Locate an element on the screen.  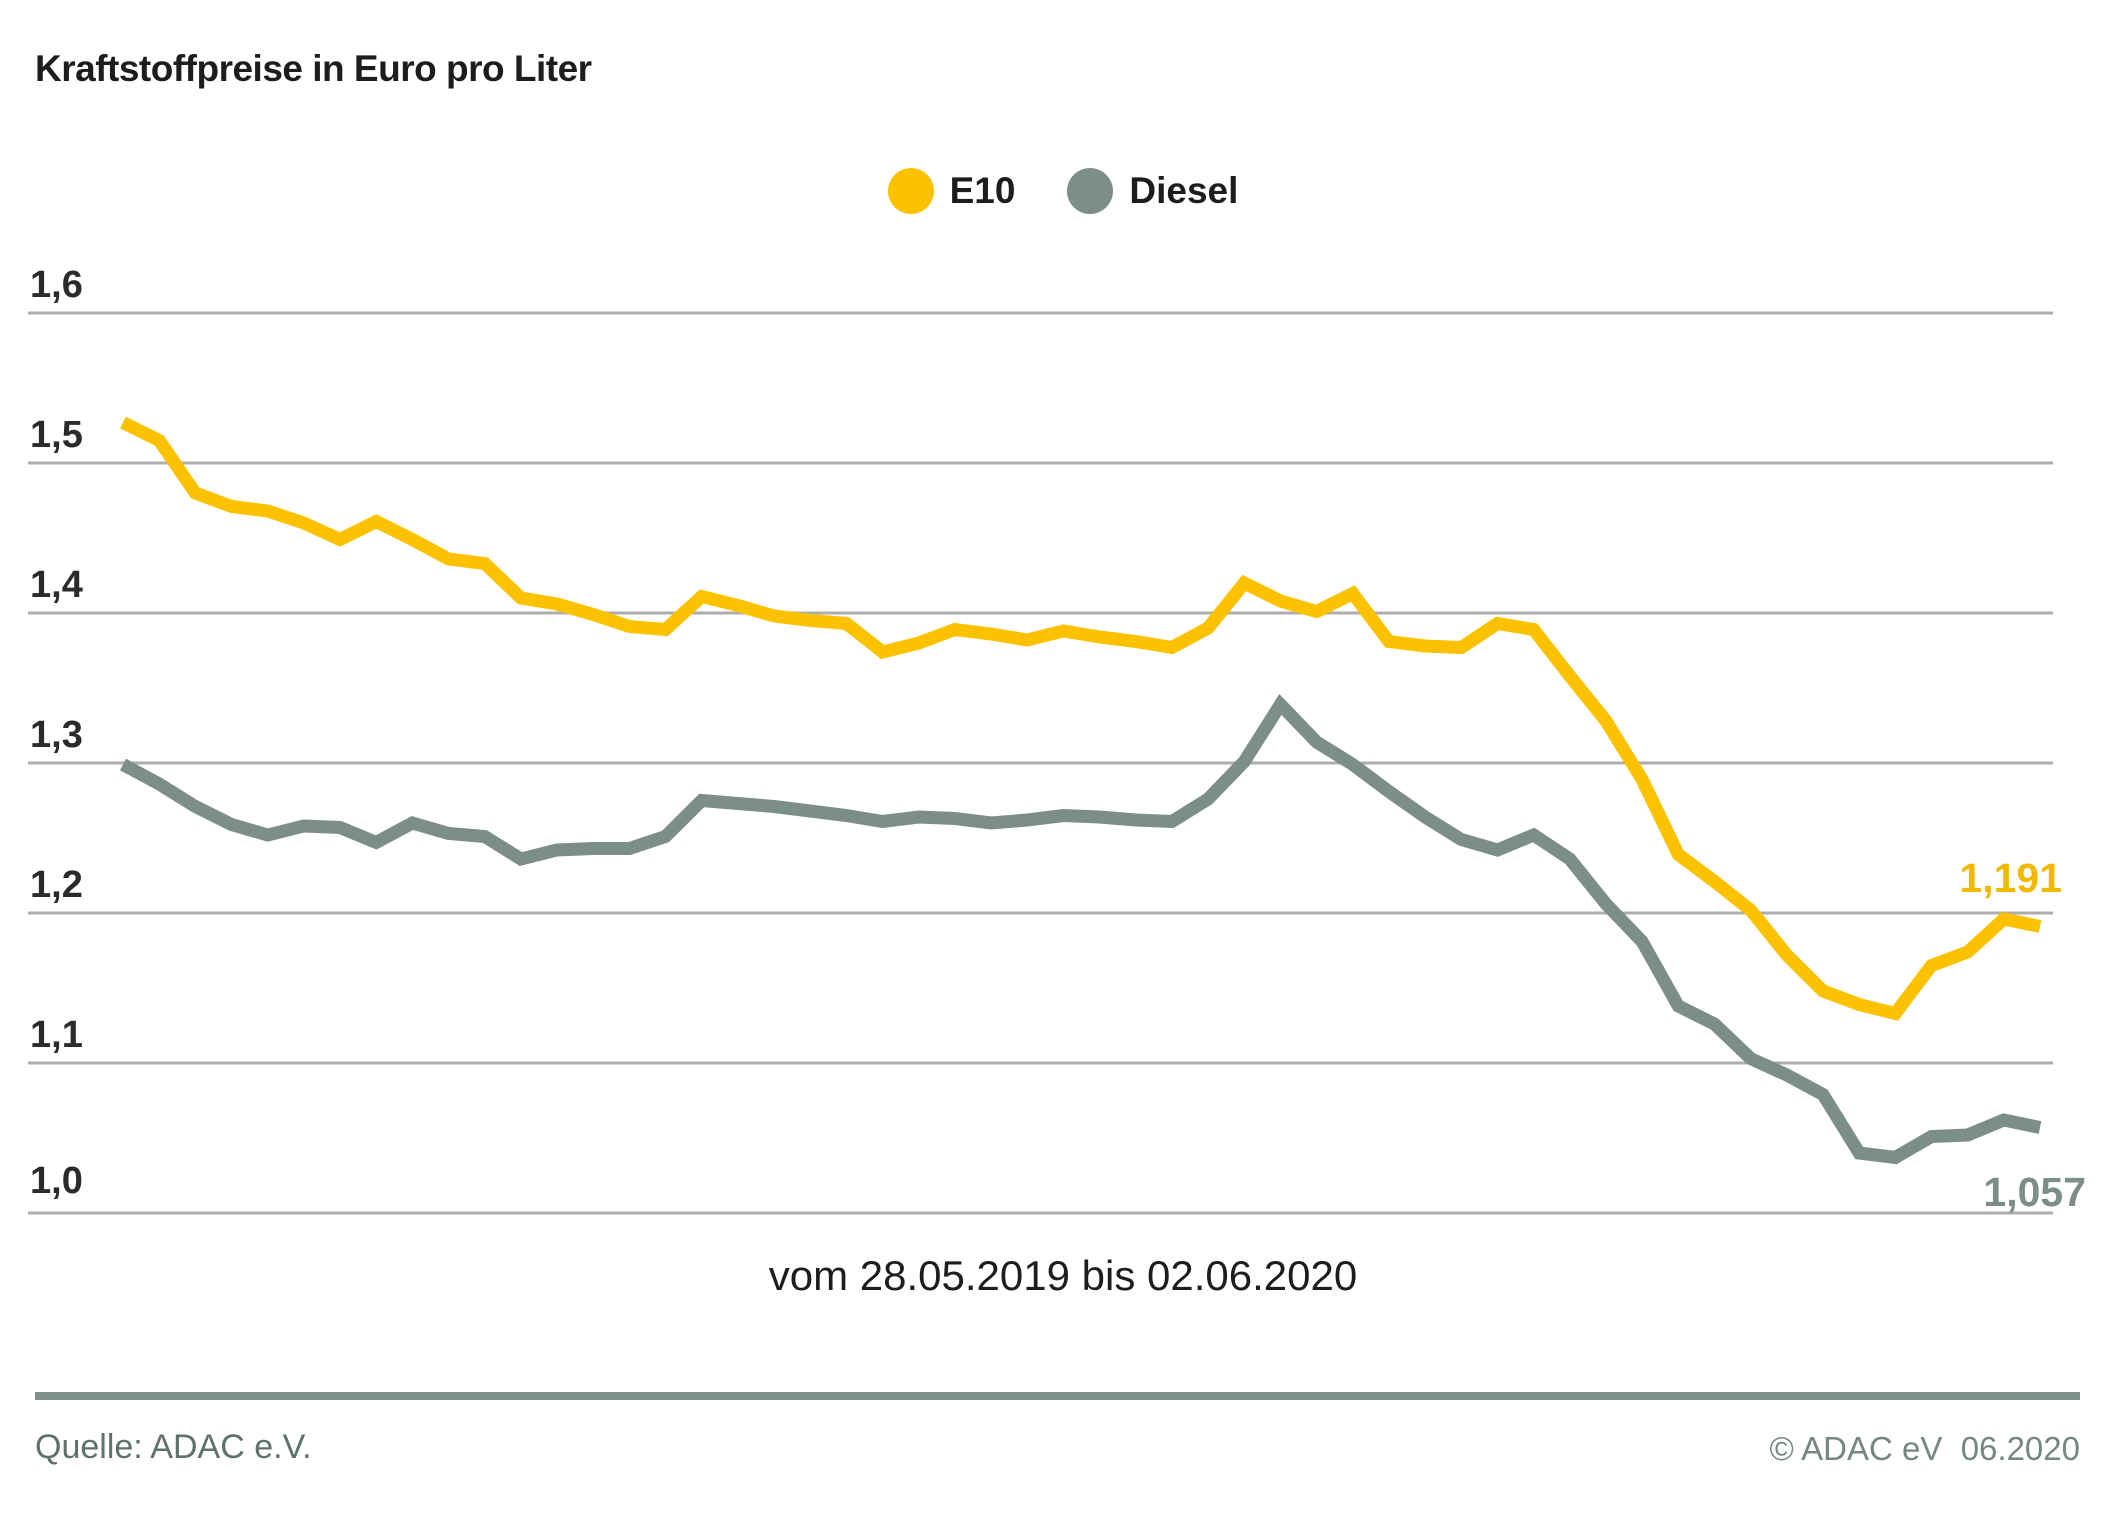
e10-dot-icon is located at coordinates (910, 191).